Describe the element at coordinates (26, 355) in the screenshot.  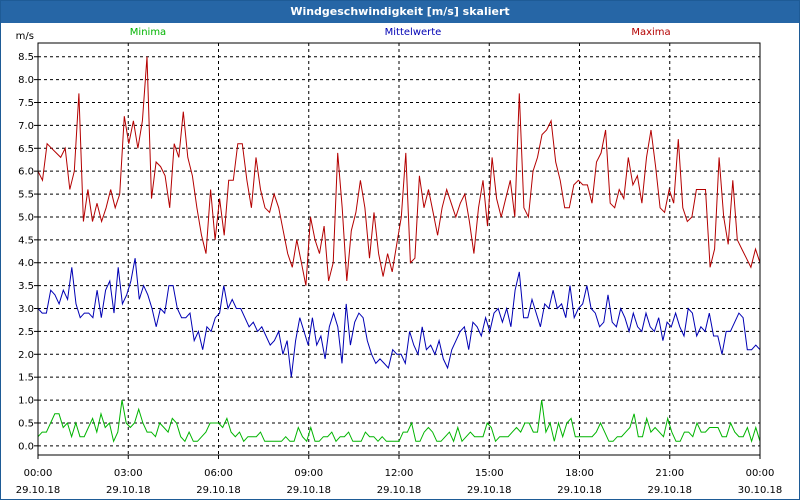
I see `y-tick-label: 2.0` at that location.